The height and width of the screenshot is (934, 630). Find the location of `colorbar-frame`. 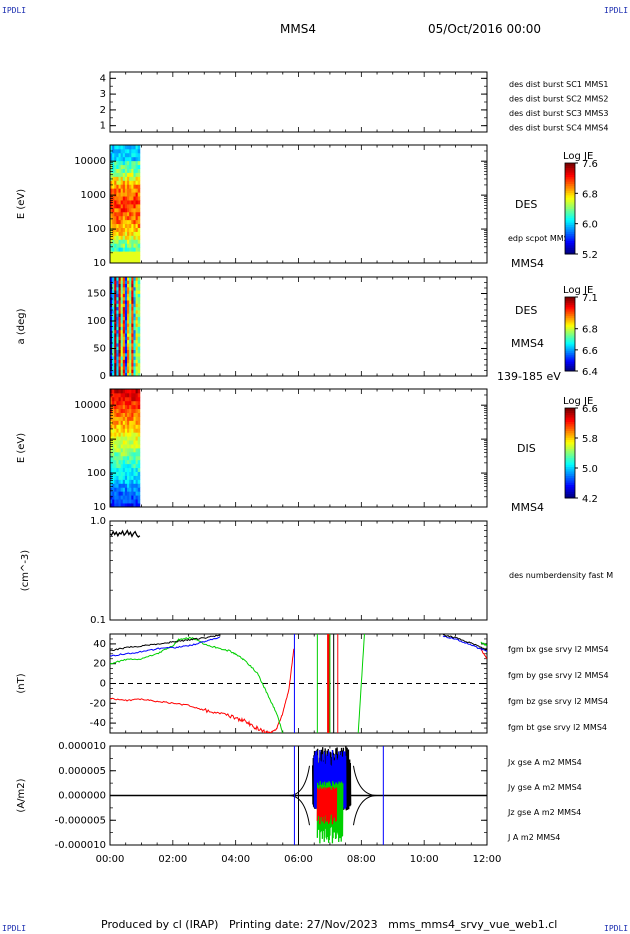

colorbar-frame is located at coordinates (570, 453).